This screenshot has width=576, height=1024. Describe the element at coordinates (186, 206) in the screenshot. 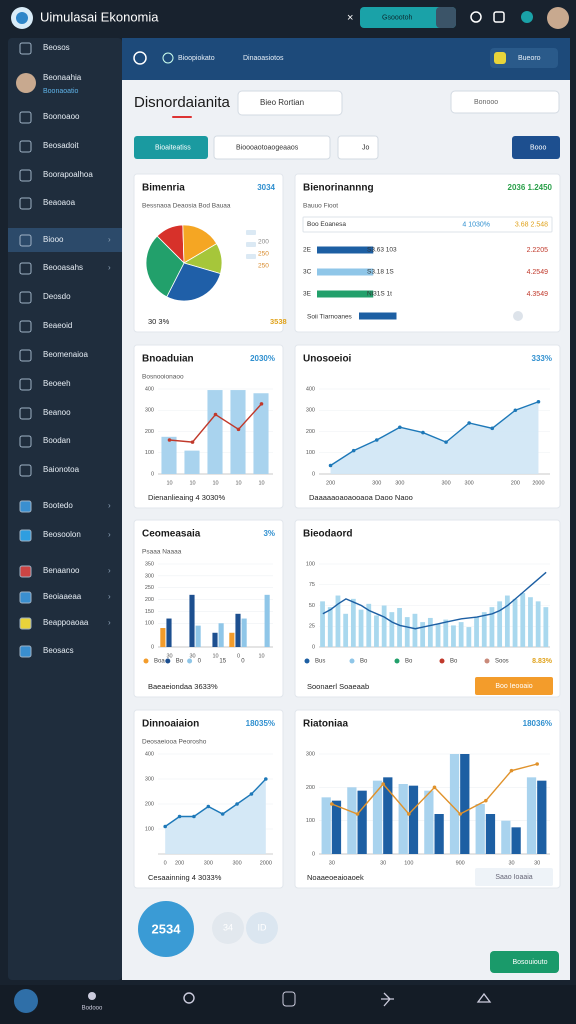

I see `card-subtitle: Bessnaoa Deaosia Bod Bauaa` at that location.